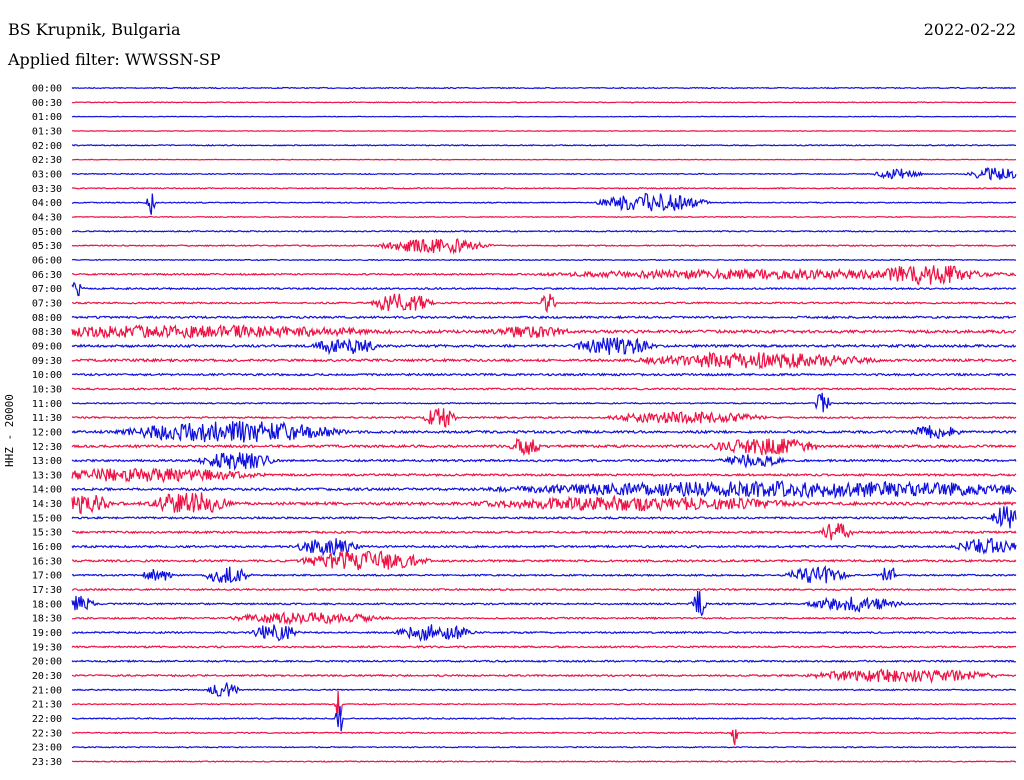 This screenshot has height=780, width=1024. What do you see at coordinates (47, 89) in the screenshot?
I see `row-time-label: 00:00` at bounding box center [47, 89].